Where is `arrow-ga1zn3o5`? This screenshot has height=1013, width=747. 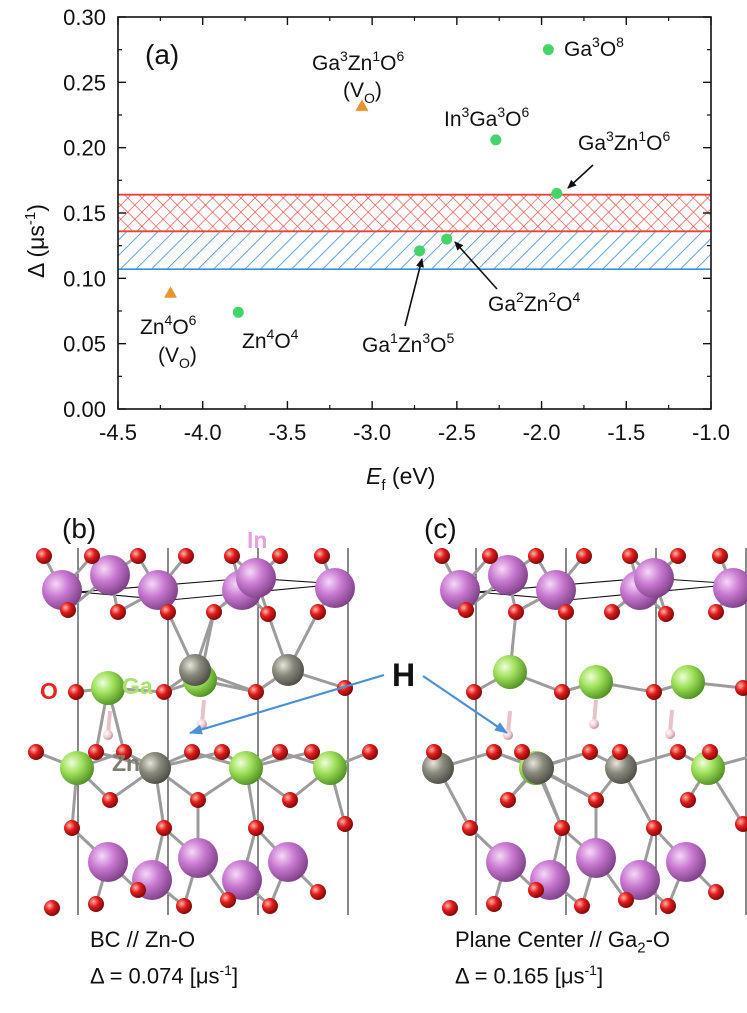 arrow-ga1zn3o5 is located at coordinates (414, 292).